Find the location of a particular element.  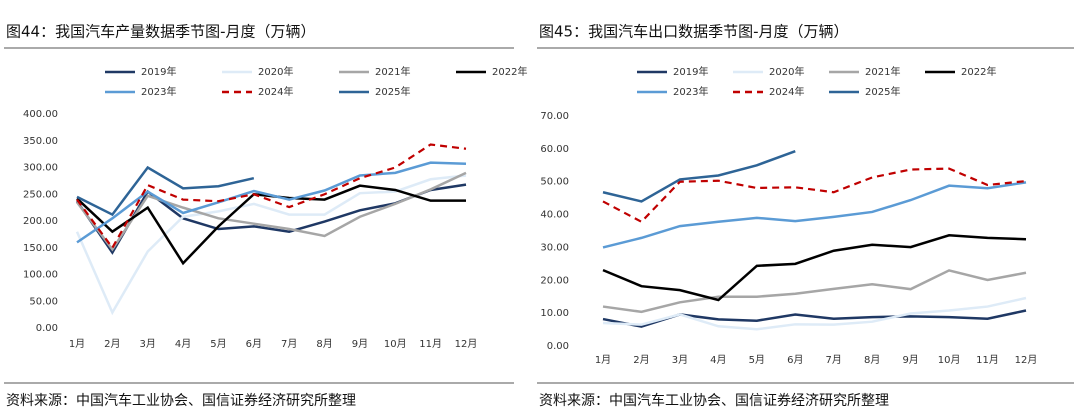

y-tick-label: 60.00 is located at coordinates (554, 149).